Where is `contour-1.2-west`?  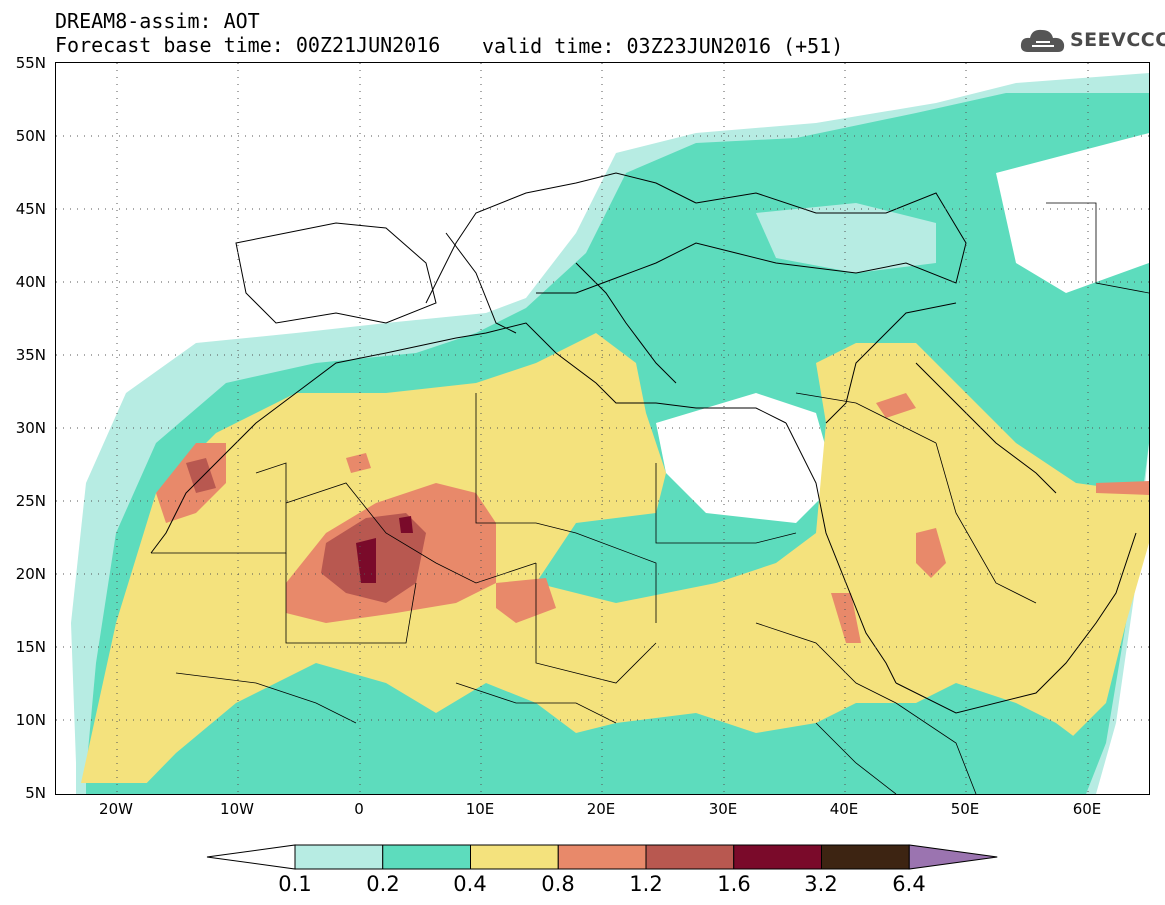
contour-1.2-west is located at coordinates (201, 475).